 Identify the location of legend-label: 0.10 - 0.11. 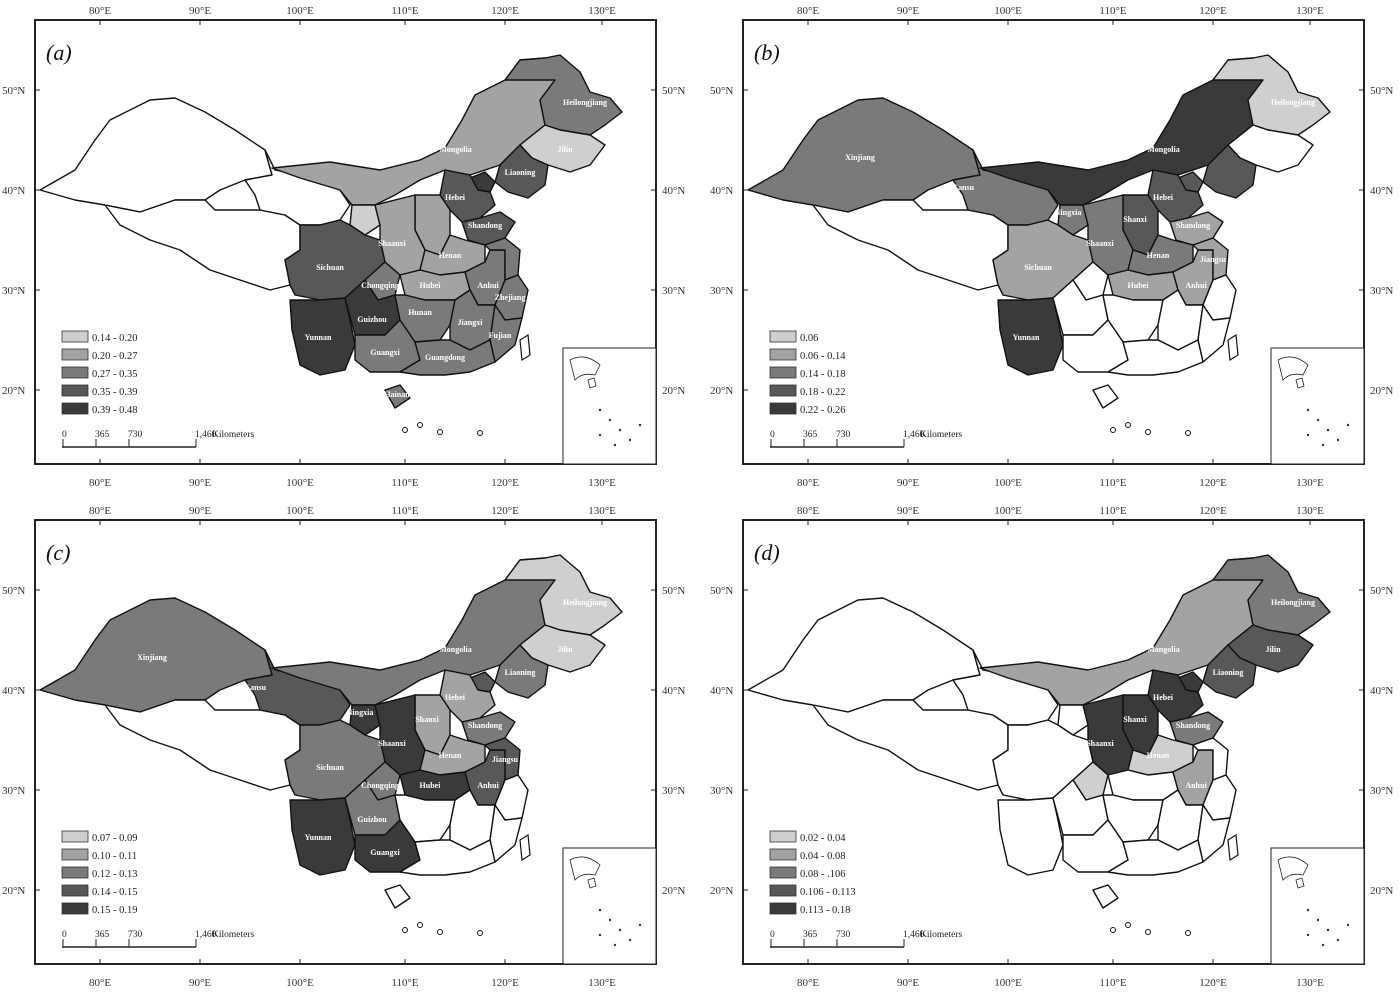
(114, 856).